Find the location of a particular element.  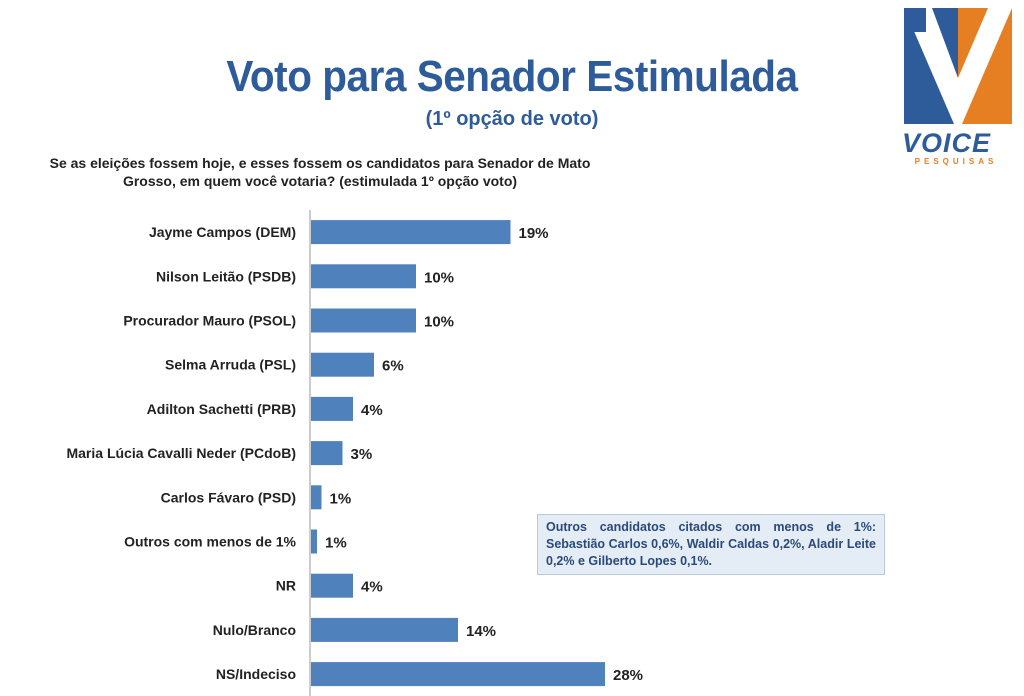

category-label: Nilson Leitão (PSDB) is located at coordinates (226, 276).